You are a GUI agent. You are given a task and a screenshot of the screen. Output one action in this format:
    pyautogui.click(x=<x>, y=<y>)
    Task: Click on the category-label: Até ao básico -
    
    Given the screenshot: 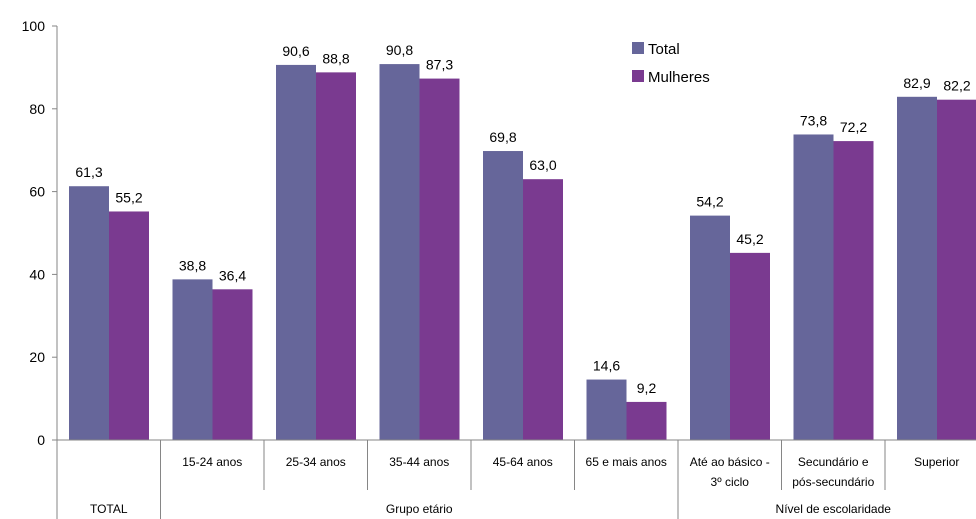 What is the action you would take?
    pyautogui.click(x=730, y=462)
    